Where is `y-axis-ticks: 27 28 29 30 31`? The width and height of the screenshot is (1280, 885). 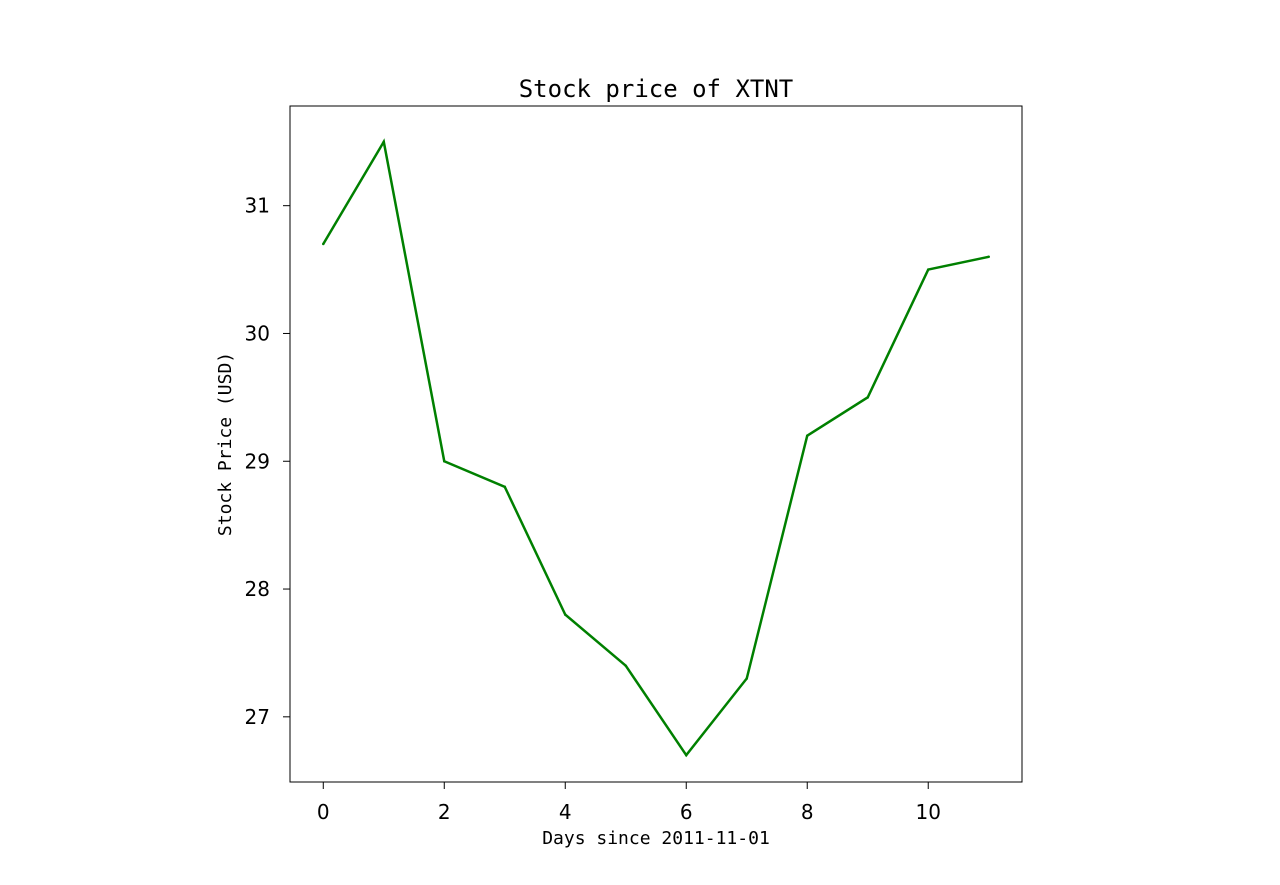 y-axis-ticks: 27 28 29 30 31 is located at coordinates (267, 461).